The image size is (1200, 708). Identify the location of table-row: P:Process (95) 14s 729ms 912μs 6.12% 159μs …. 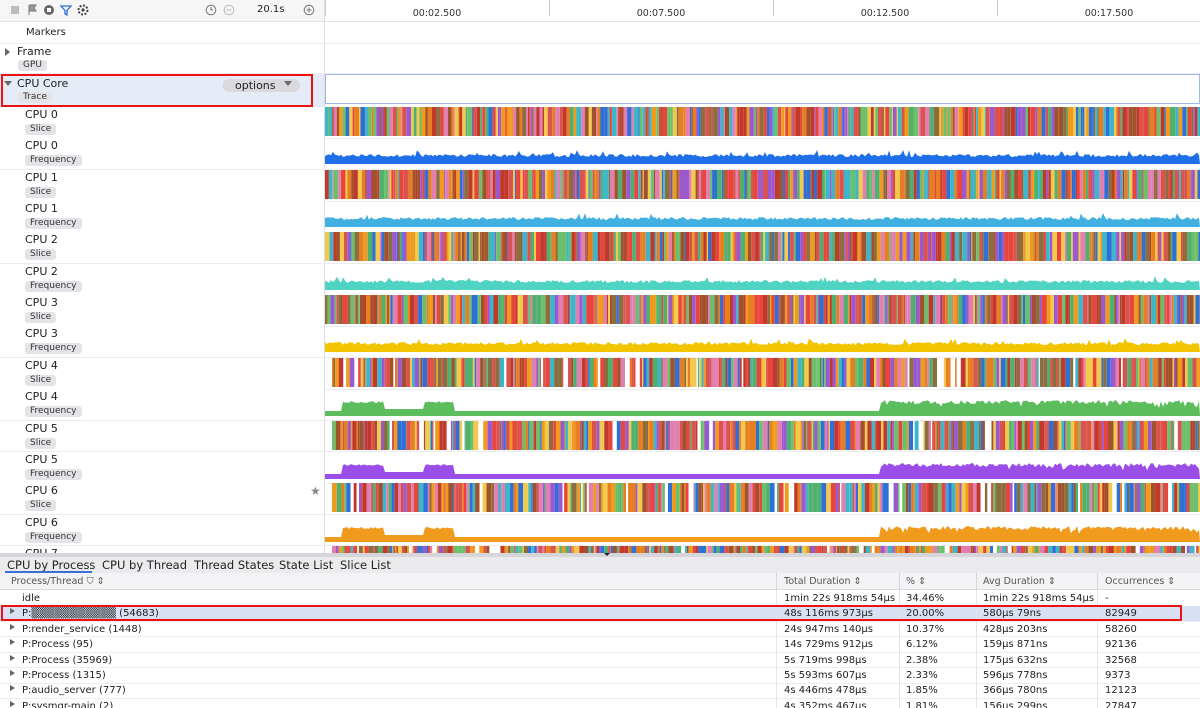
(600, 645).